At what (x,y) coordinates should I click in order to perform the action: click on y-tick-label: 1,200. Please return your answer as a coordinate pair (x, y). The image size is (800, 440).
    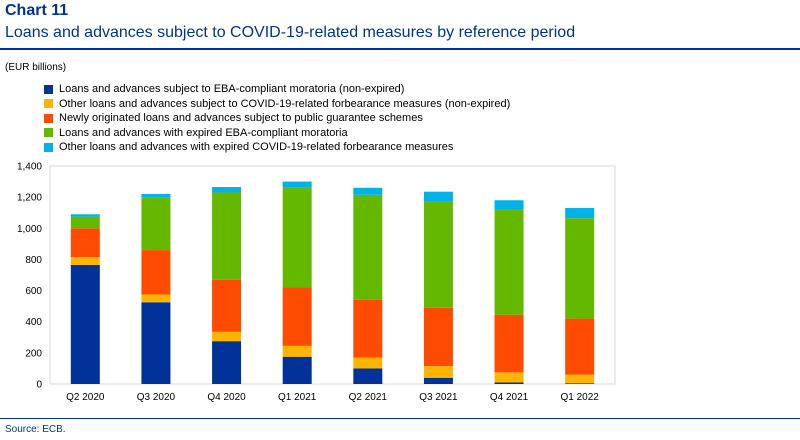
    Looking at the image, I should click on (29, 198).